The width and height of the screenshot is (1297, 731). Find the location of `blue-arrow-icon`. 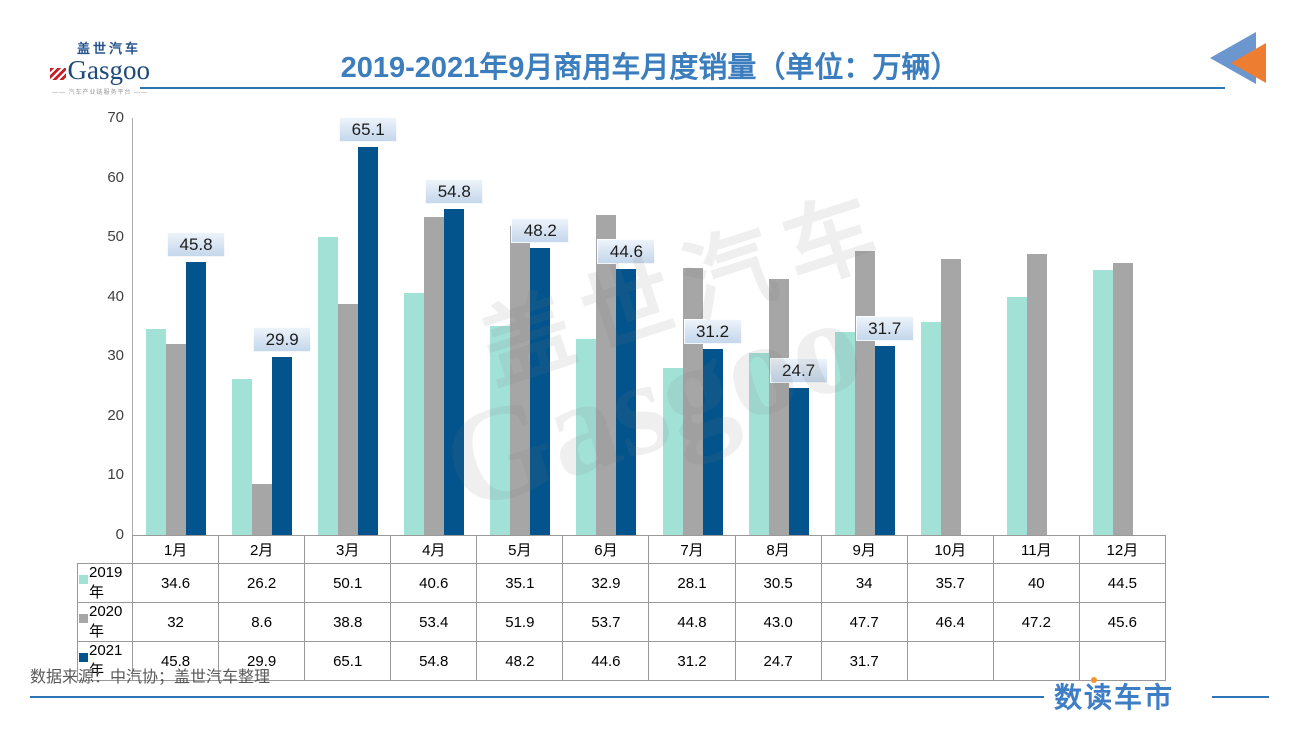

blue-arrow-icon is located at coordinates (1233, 58).